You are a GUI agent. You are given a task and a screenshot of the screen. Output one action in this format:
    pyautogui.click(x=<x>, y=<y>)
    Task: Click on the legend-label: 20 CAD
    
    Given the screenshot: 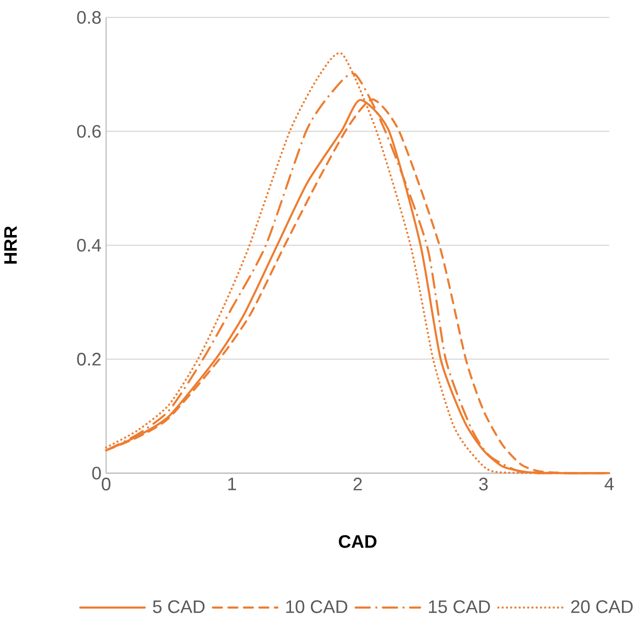 What is the action you would take?
    pyautogui.click(x=602, y=607)
    